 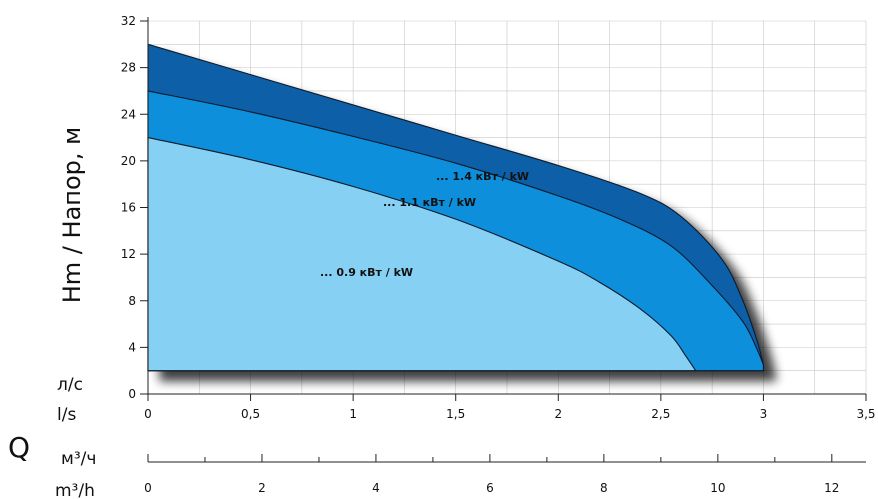 I want to click on series-label-3: ... 0.9 кВт / kW, so click(x=366, y=272).